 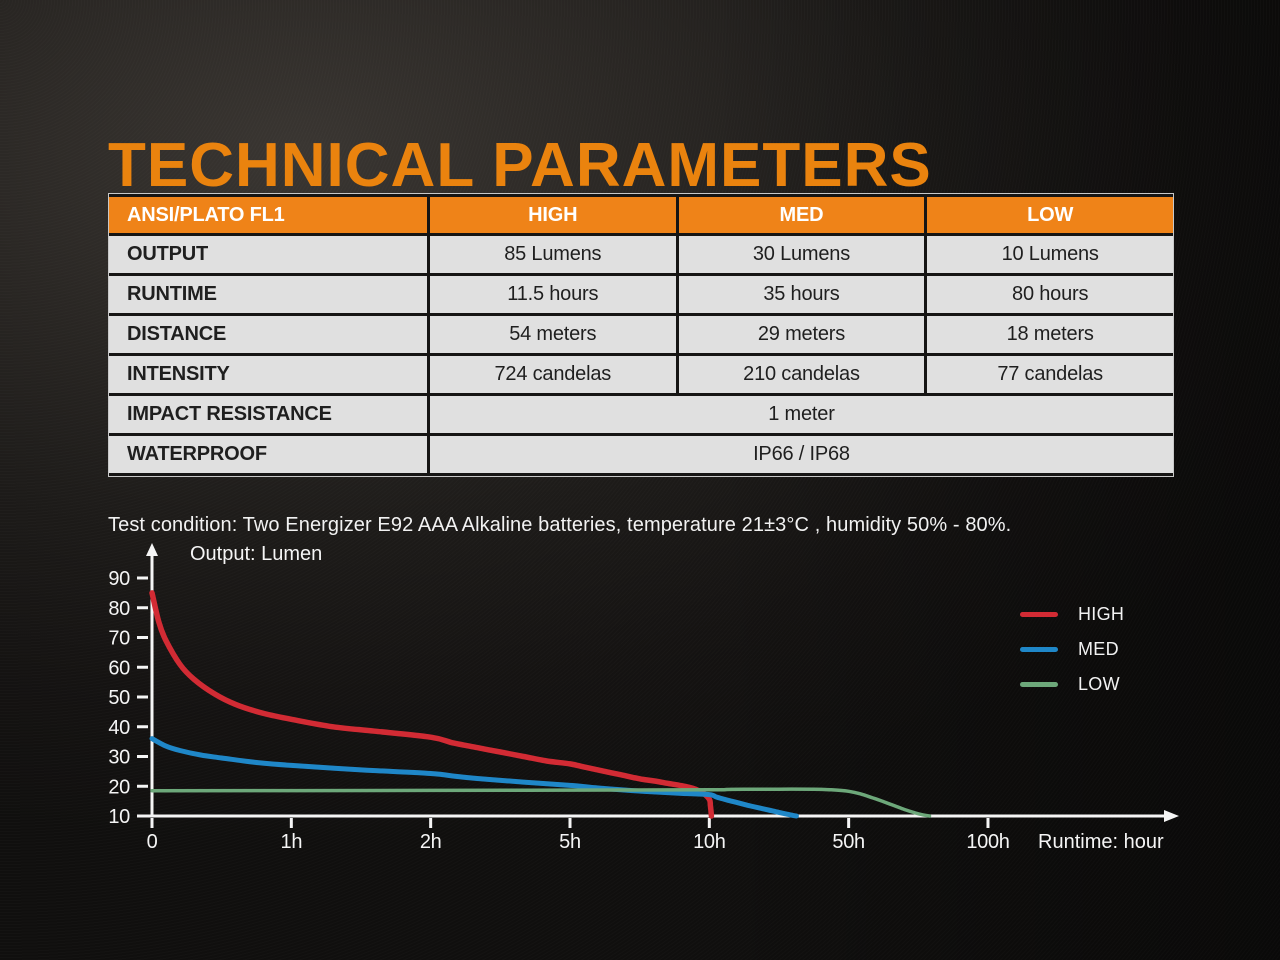 What do you see at coordinates (119, 728) in the screenshot?
I see `y-tick-label: 40` at bounding box center [119, 728].